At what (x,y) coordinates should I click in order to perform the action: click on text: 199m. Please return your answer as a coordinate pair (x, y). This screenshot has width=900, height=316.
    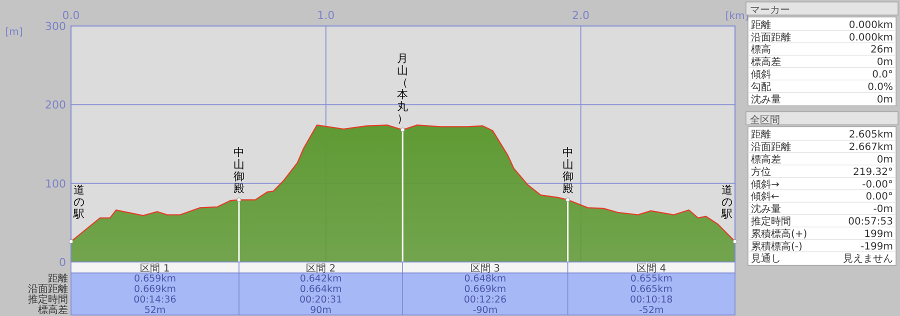
    Looking at the image, I should click on (878, 234).